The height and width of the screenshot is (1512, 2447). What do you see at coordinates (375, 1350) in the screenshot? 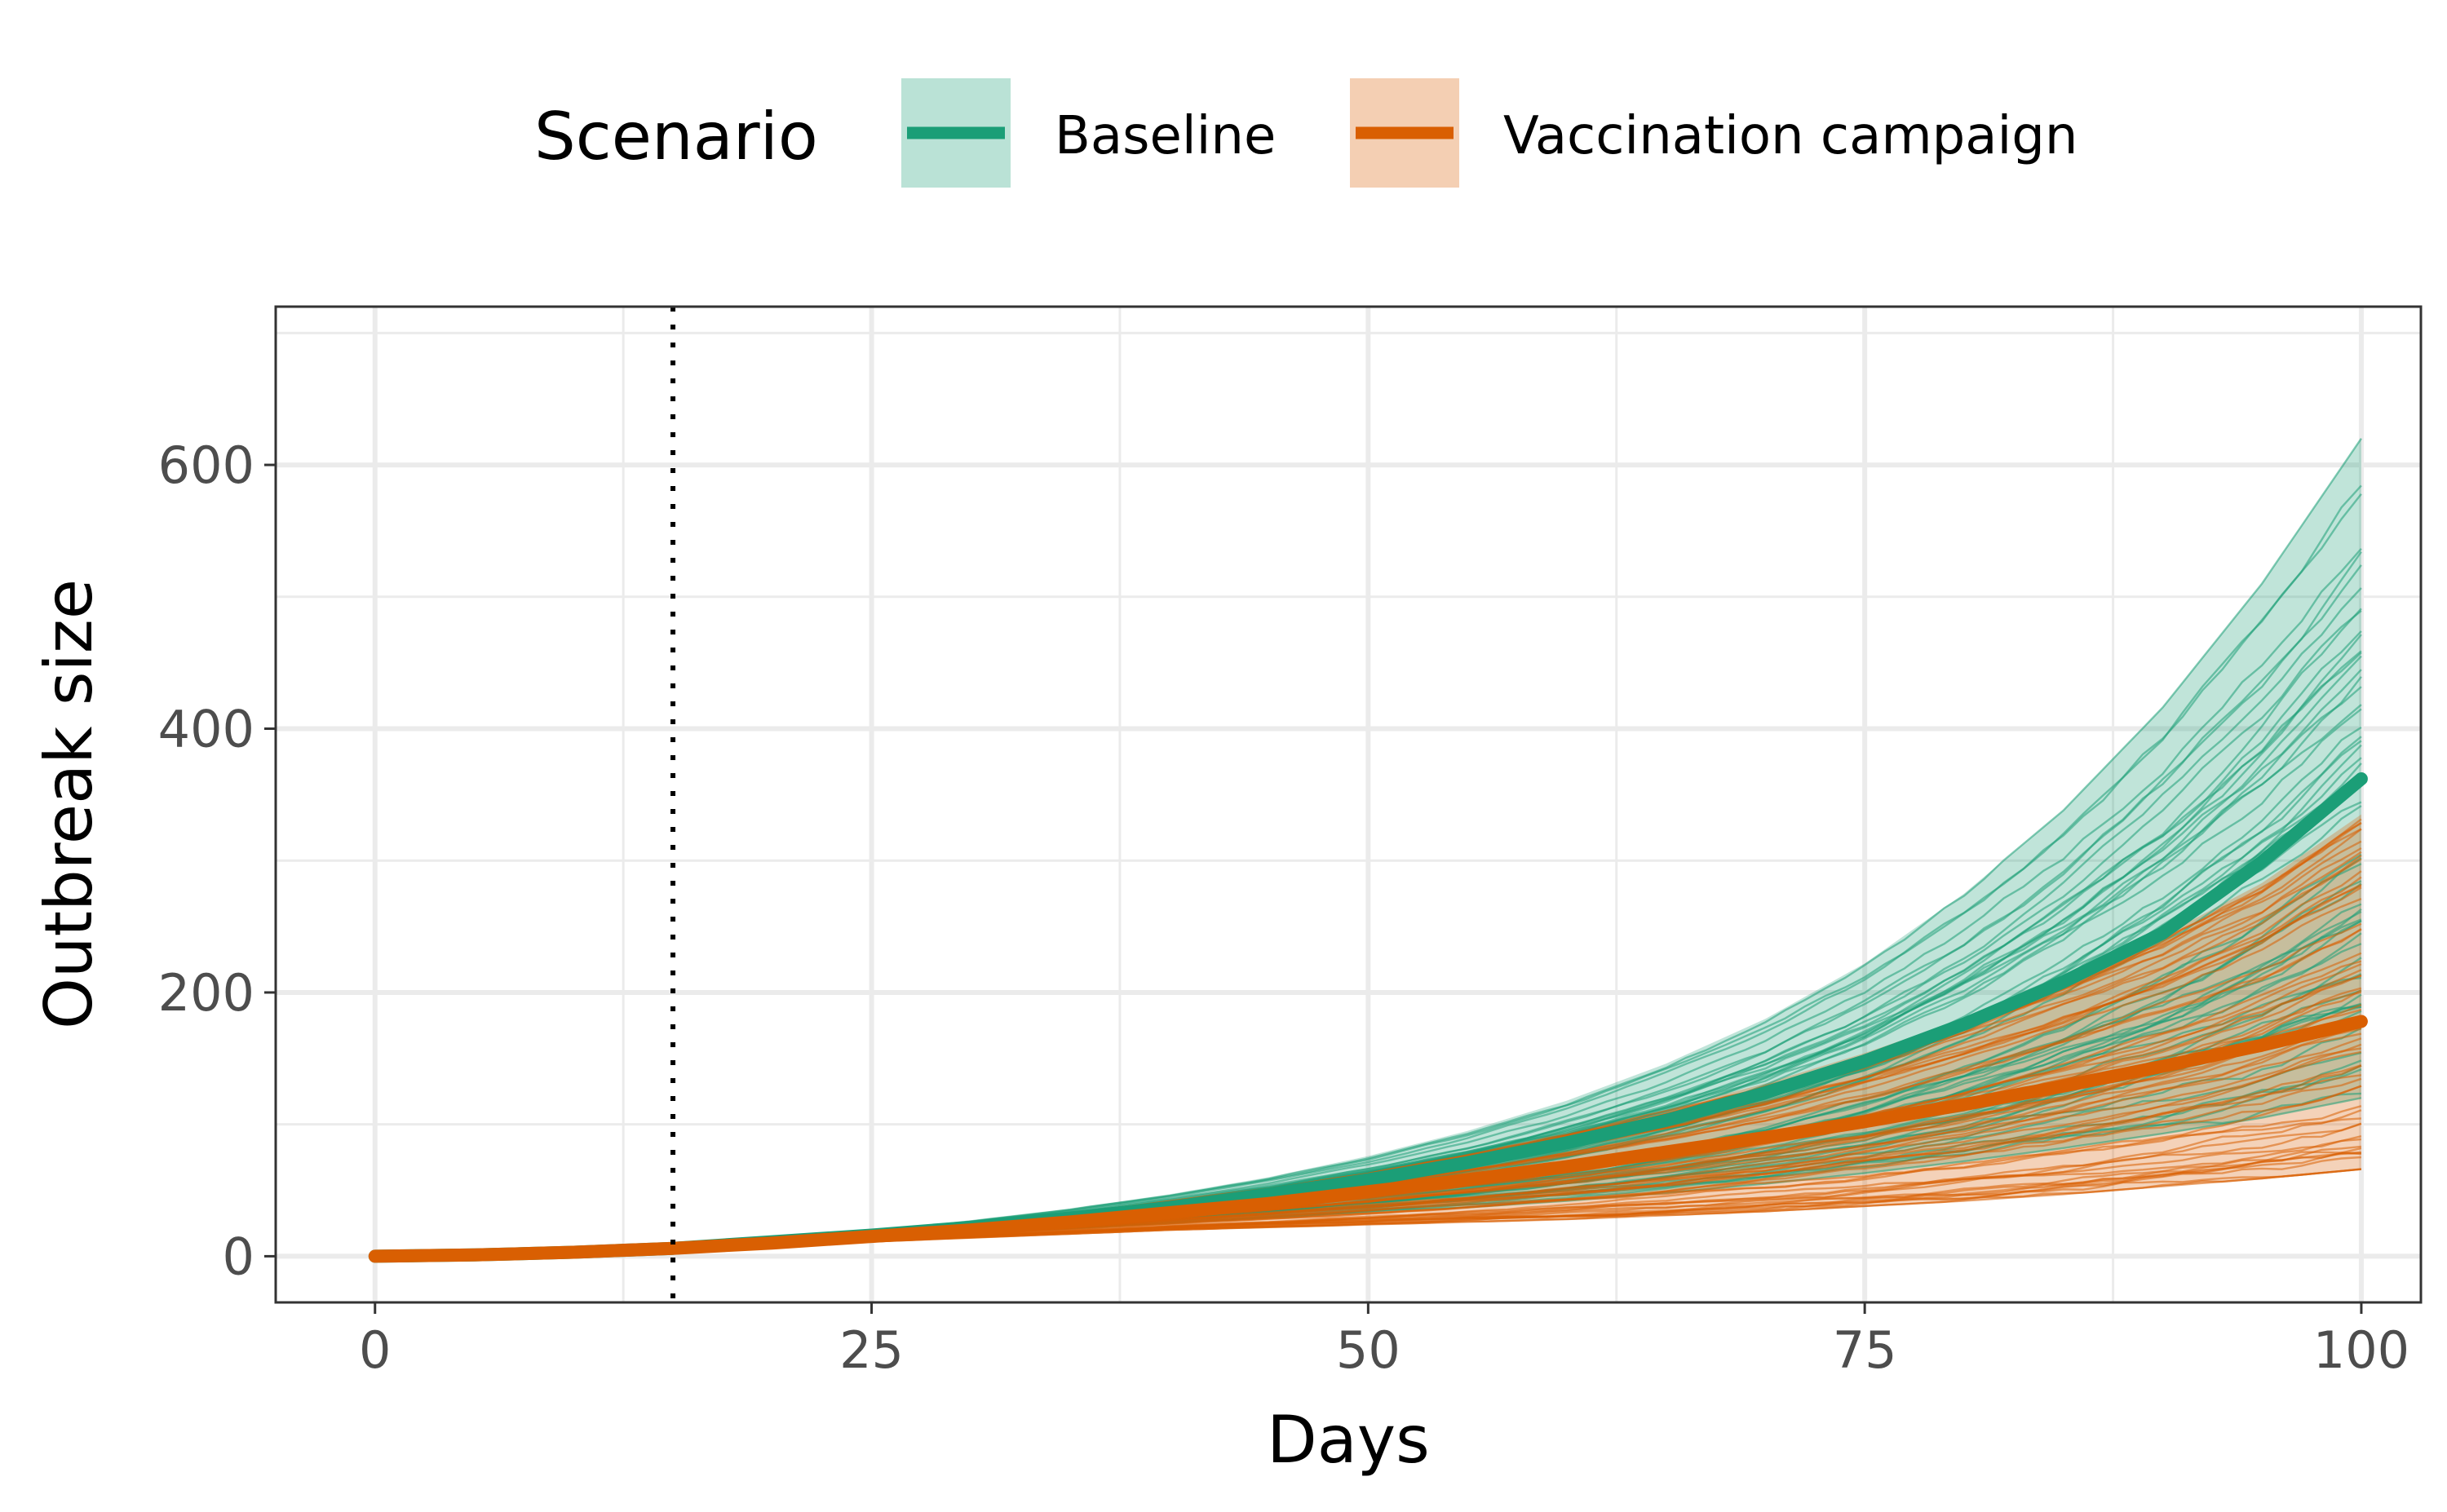
I see `x-tick-label: 0` at bounding box center [375, 1350].